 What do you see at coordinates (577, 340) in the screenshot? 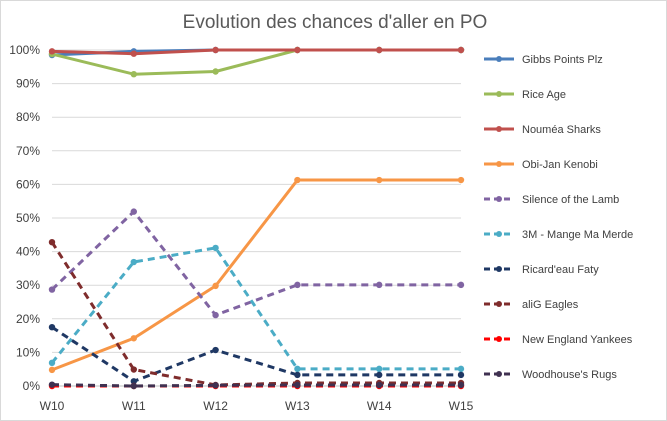
I see `legend-label: New England Yankees` at bounding box center [577, 340].